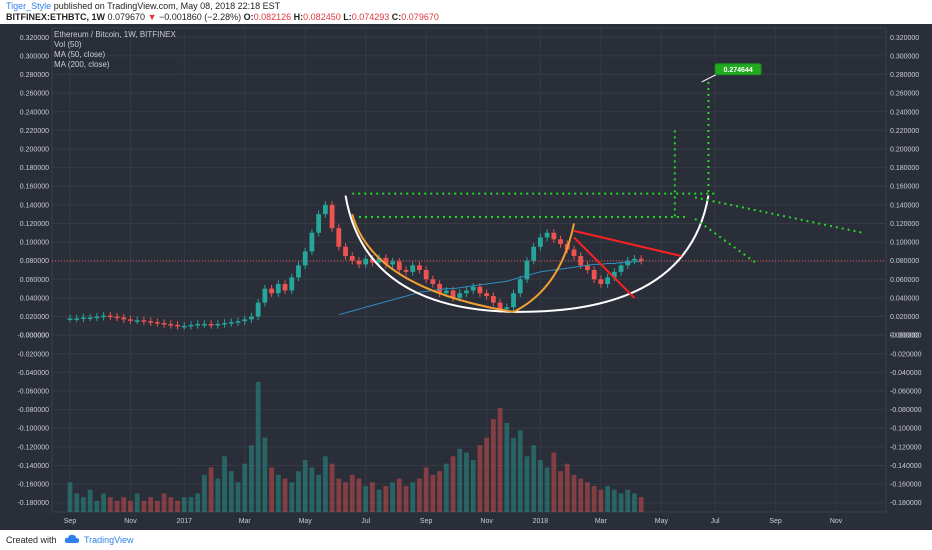 The width and height of the screenshot is (932, 550). What do you see at coordinates (55, 17) in the screenshot?
I see `symbol-label: BITFINEX:ETHBTC, 1W` at bounding box center [55, 17].